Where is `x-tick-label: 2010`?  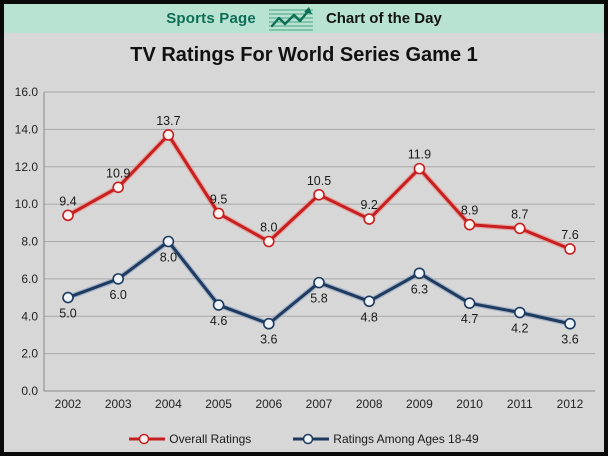 x-tick-label: 2010 is located at coordinates (469, 404).